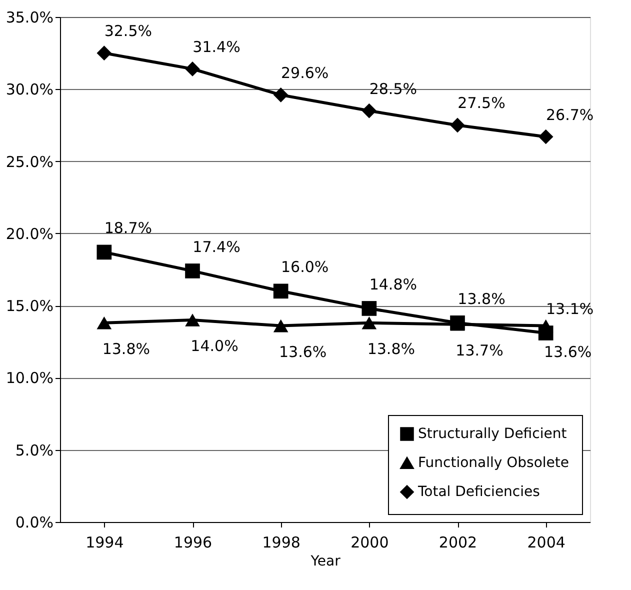 The image size is (631, 590). Describe the element at coordinates (480, 350) in the screenshot. I see `data-label: 13.7%` at that location.